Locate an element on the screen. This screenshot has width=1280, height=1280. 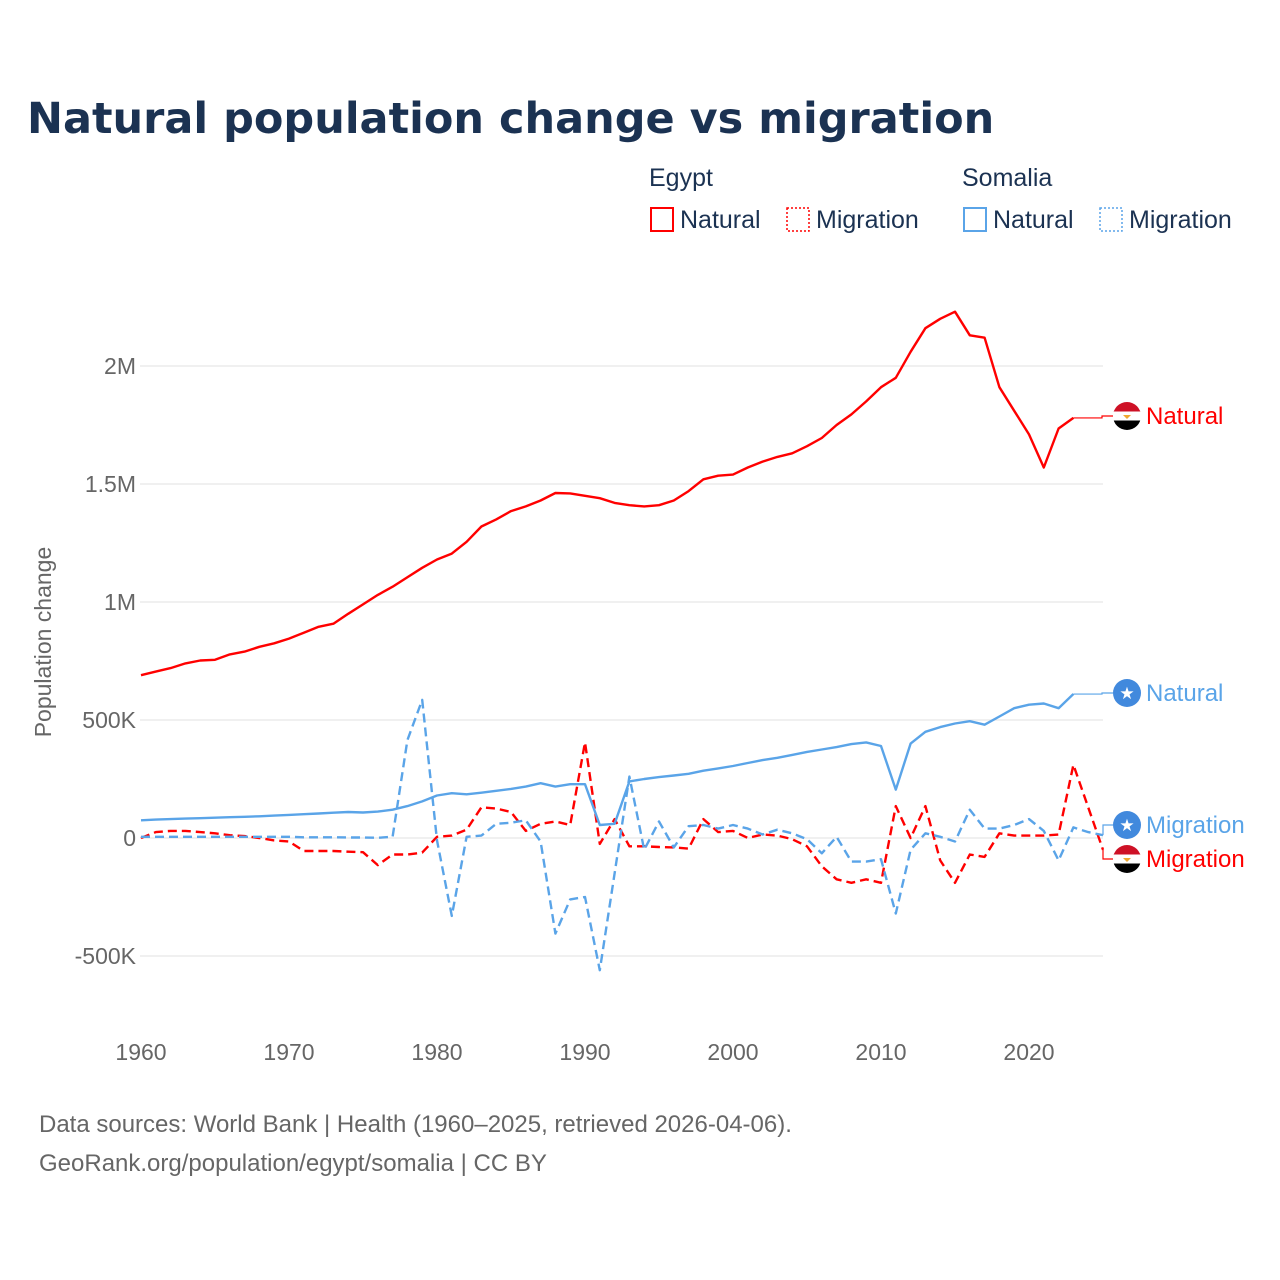
x-axis-ticks: 1960 1970 1980 1990 2000 2010 2020 is located at coordinates (584, 1052).